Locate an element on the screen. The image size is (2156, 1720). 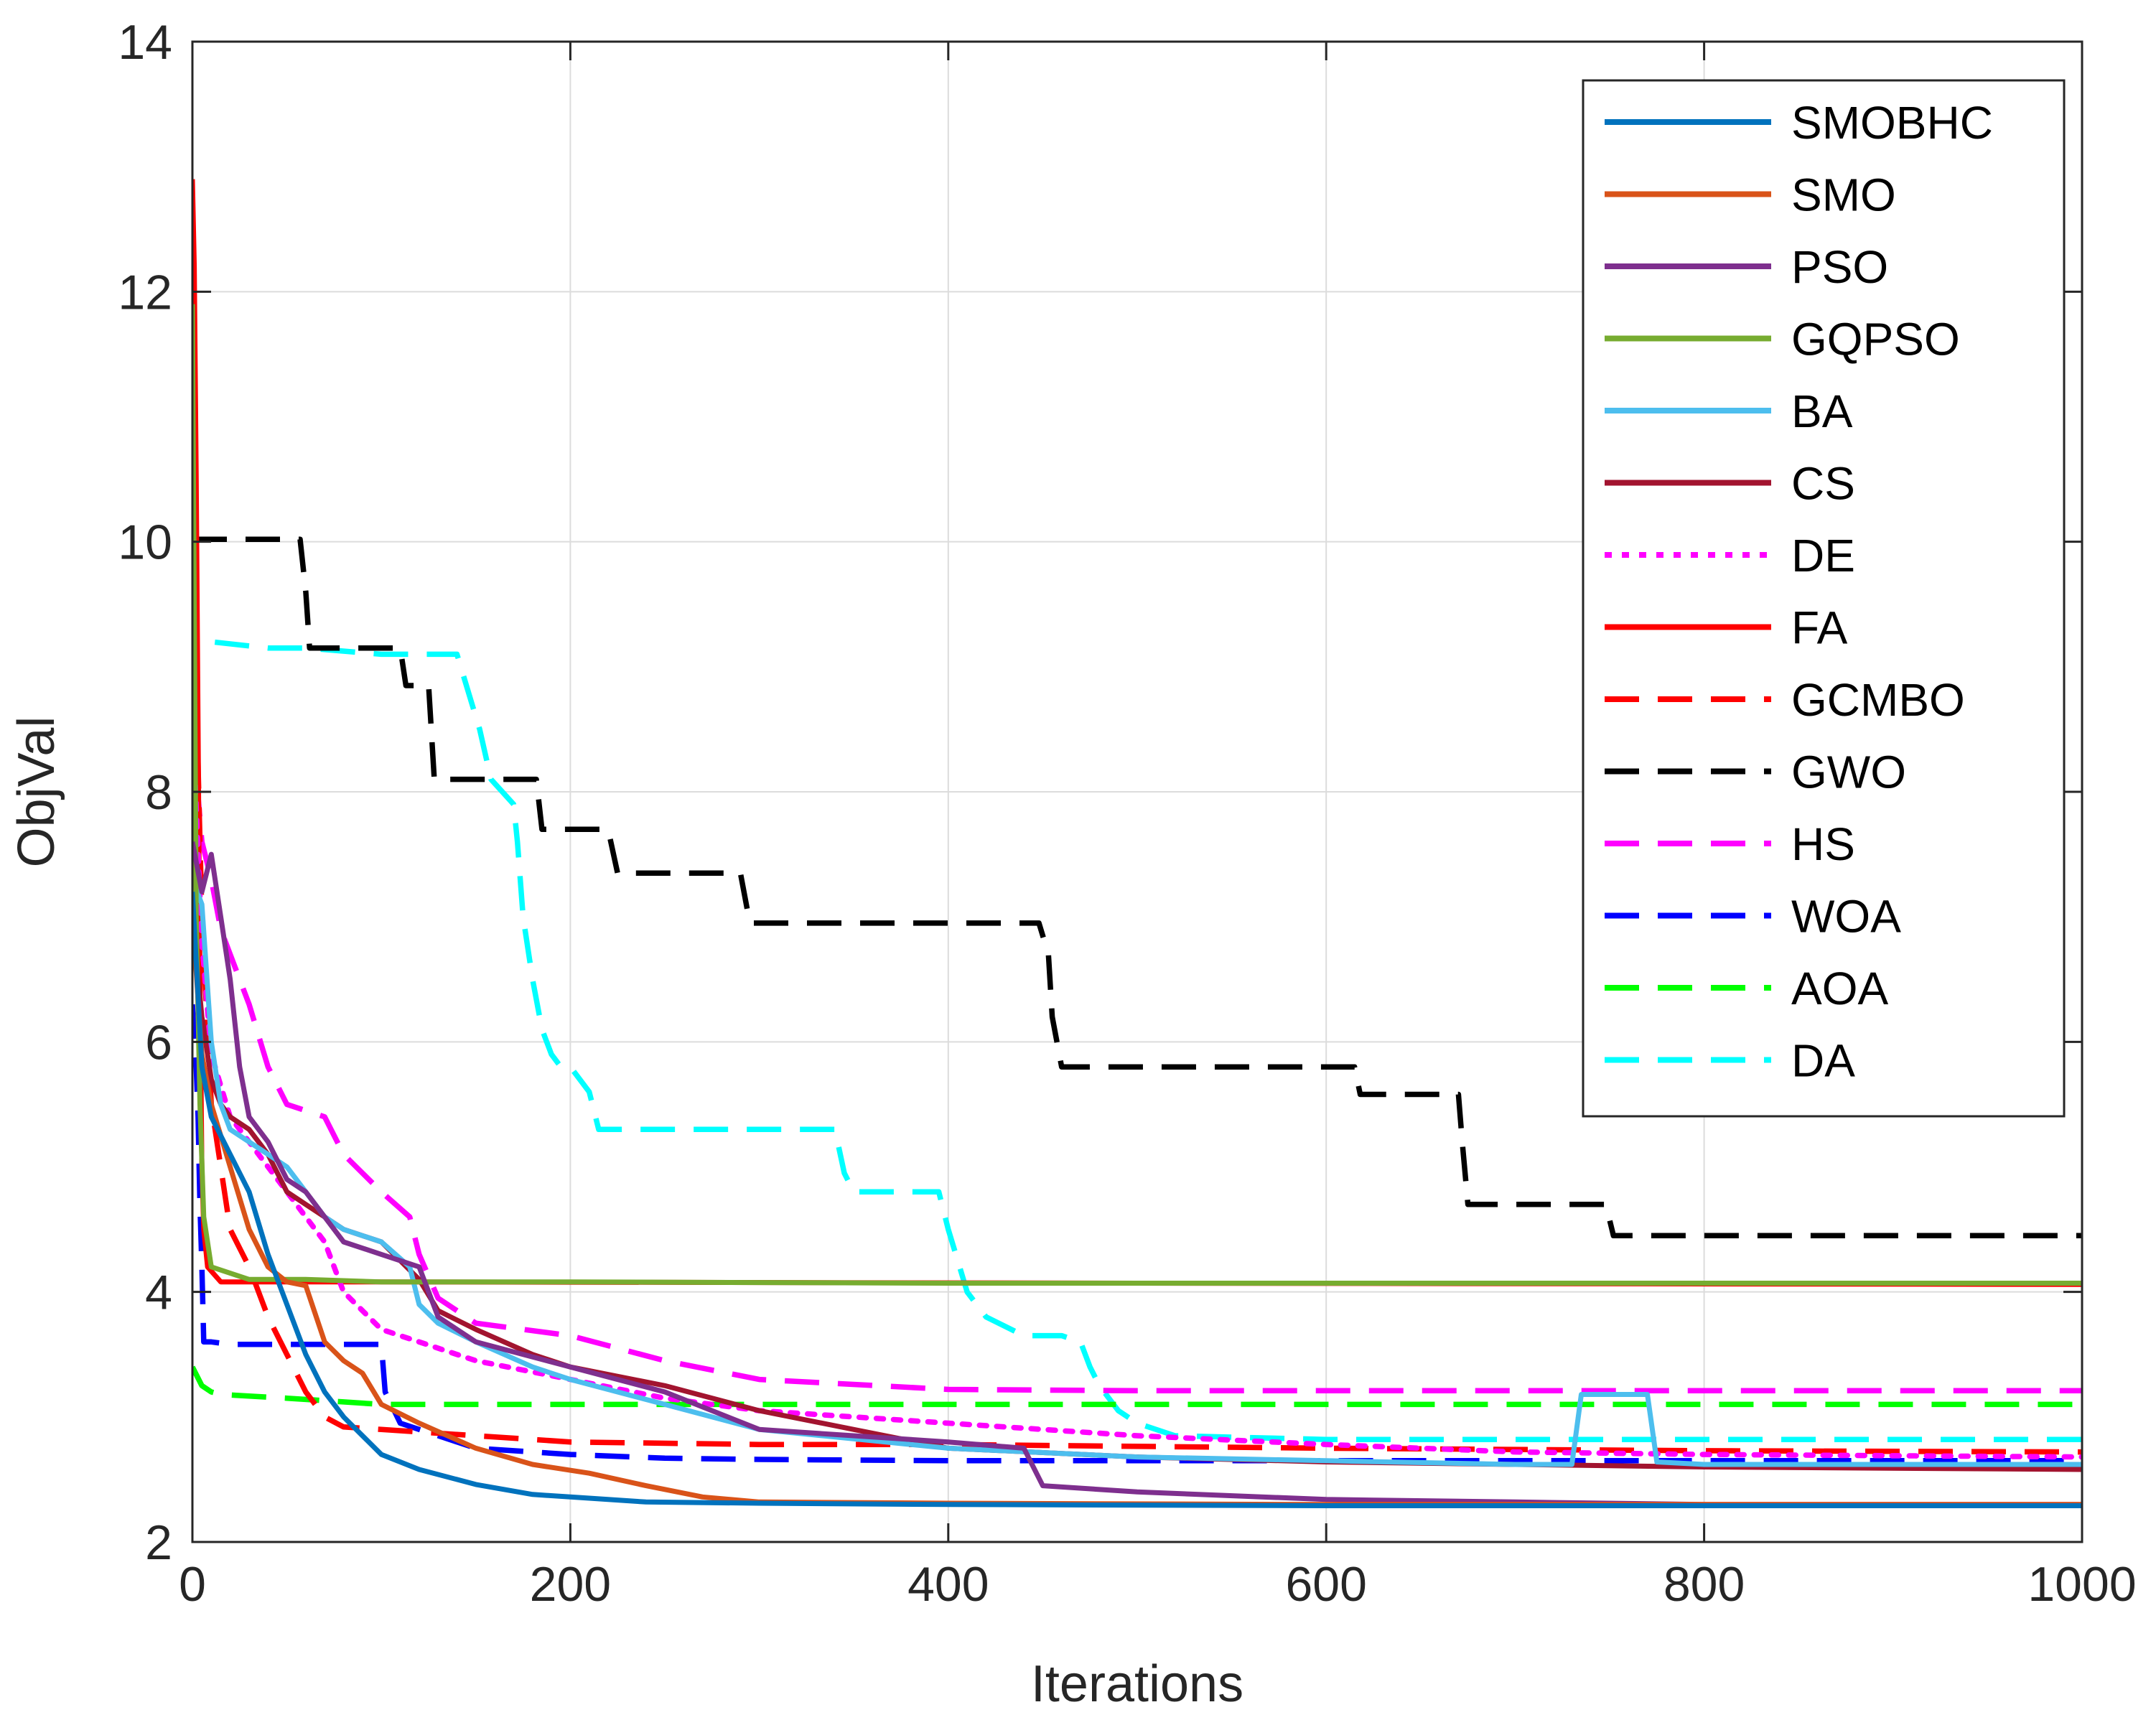
x-tick-label: 400 is located at coordinates (948, 1584).